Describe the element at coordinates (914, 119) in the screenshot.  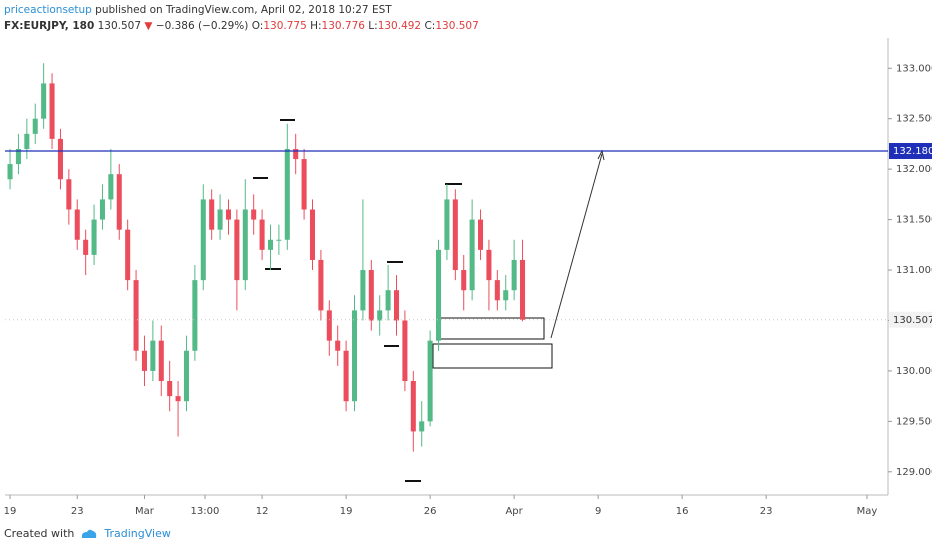
I see `y-tick-label: 132.500` at that location.